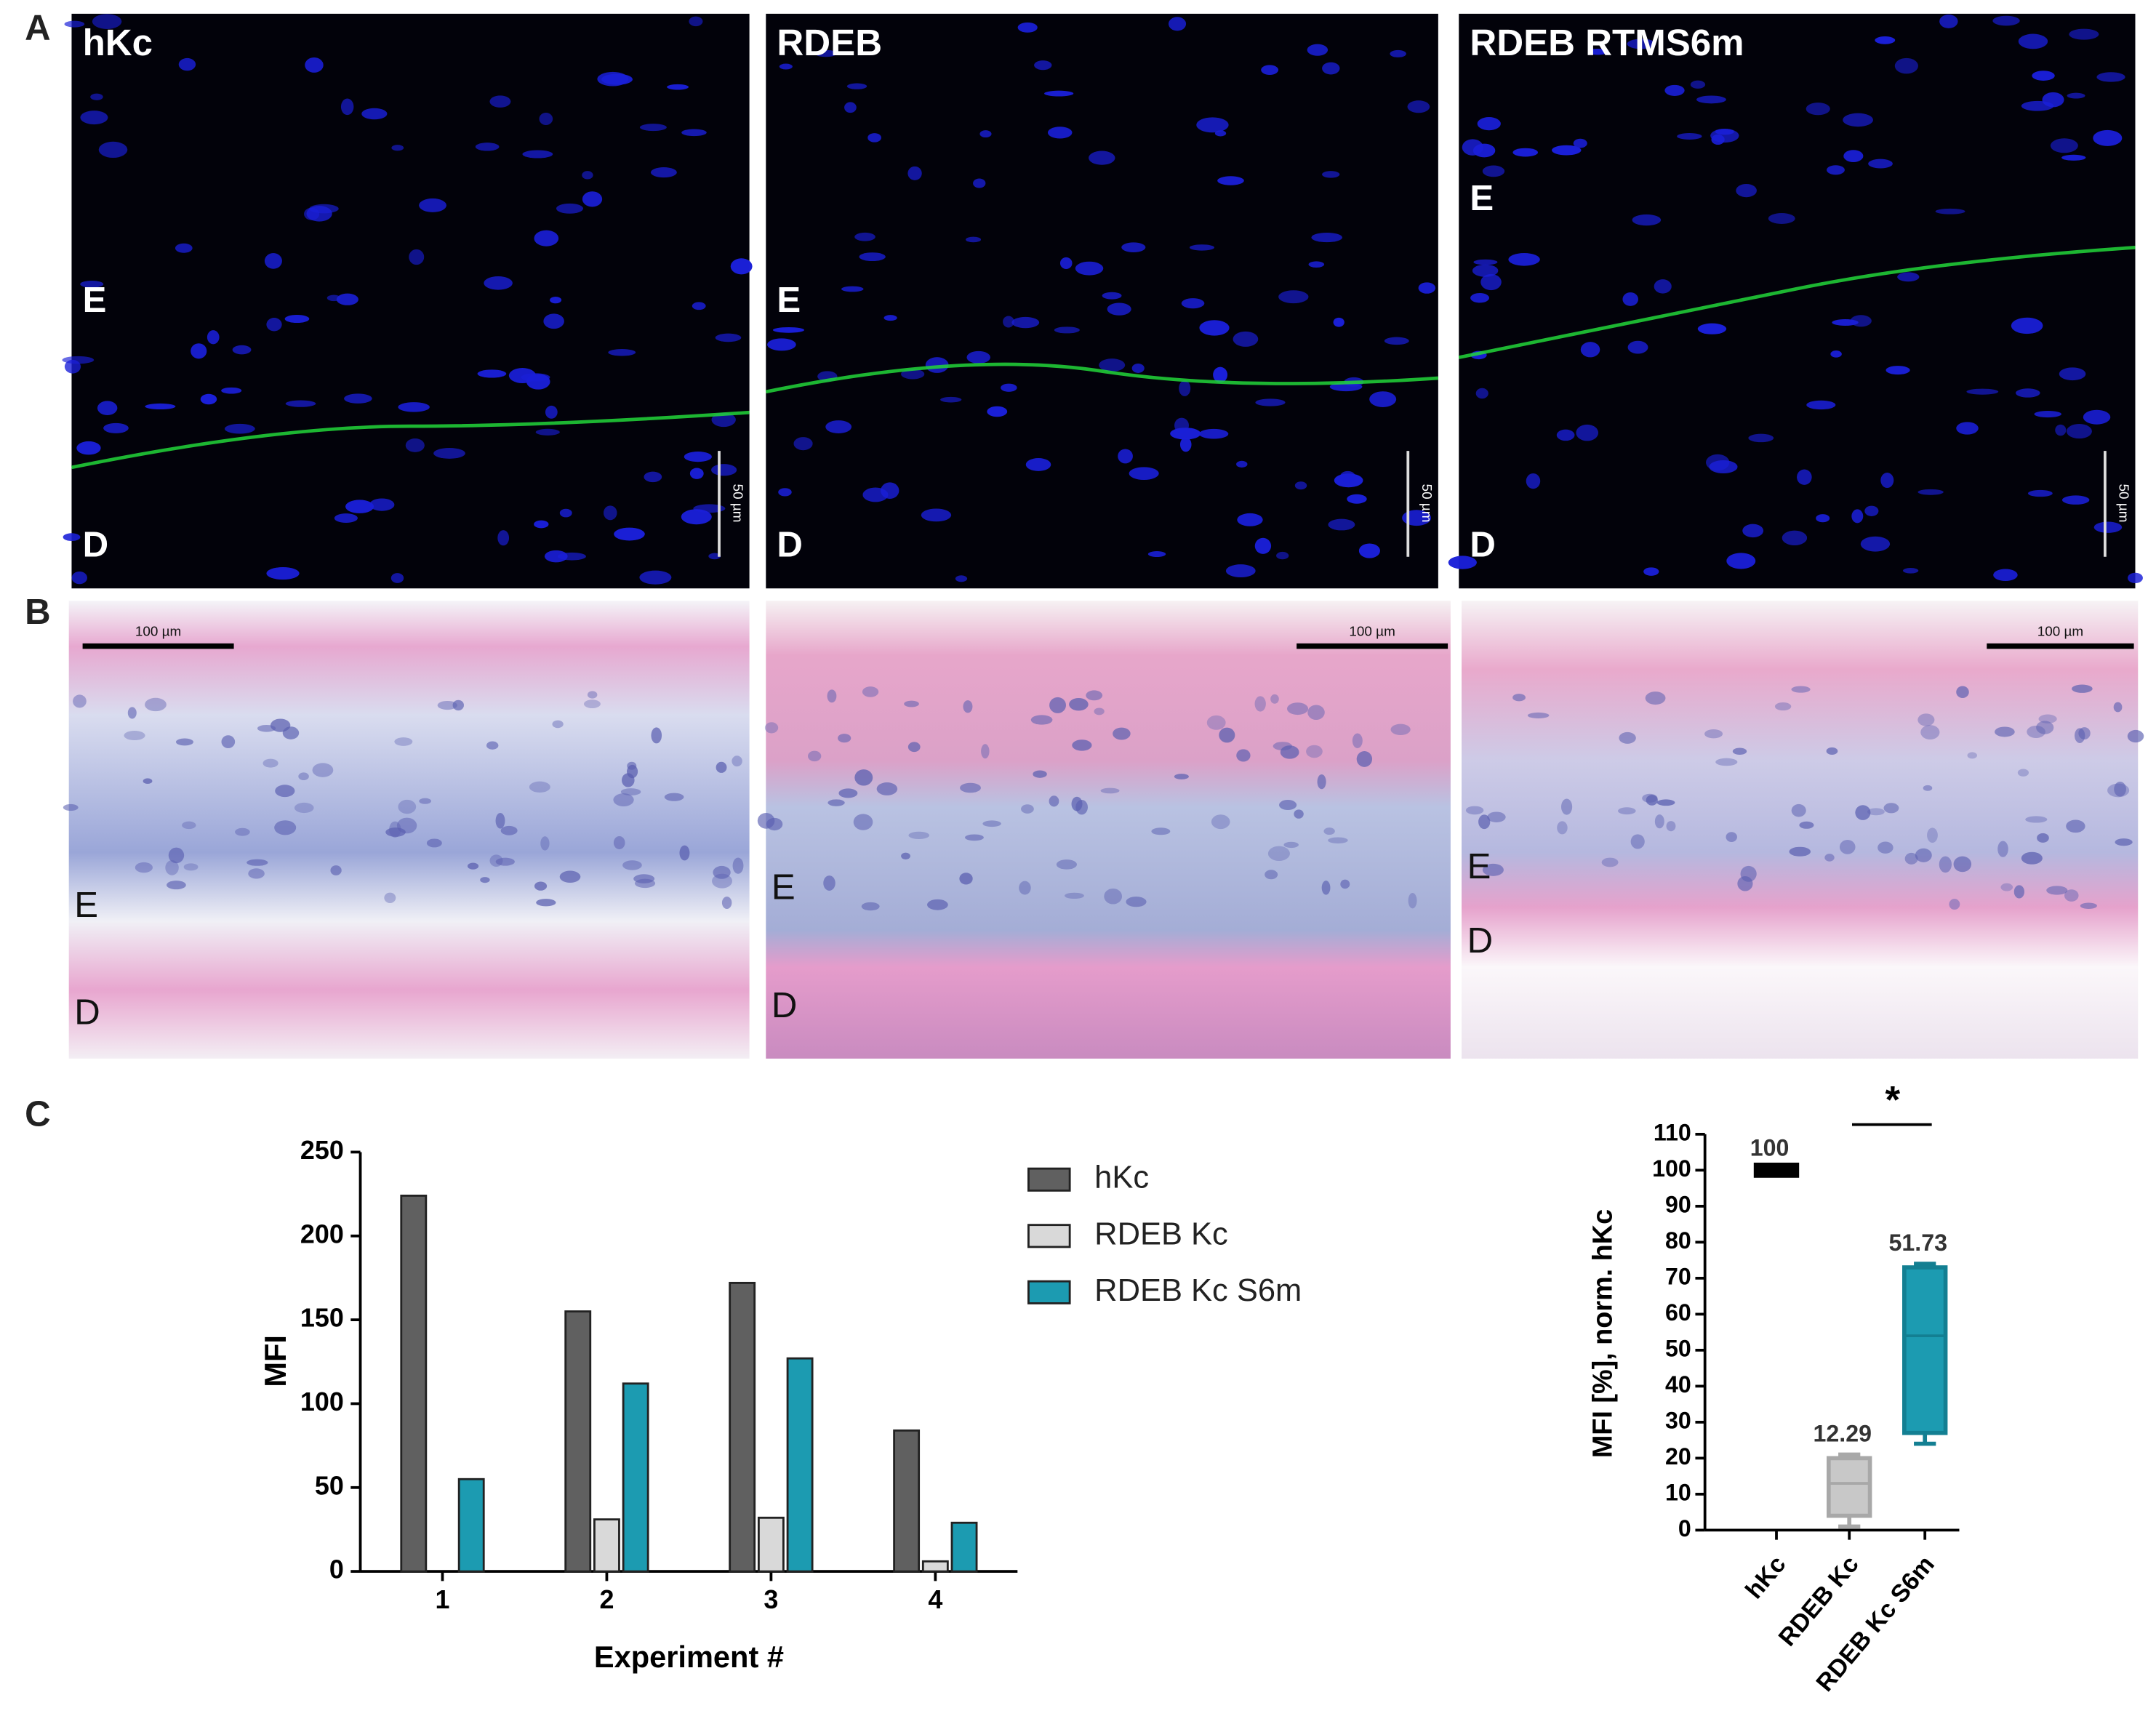 The height and width of the screenshot is (1724, 2156). Describe the element at coordinates (1049, 1292) in the screenshot. I see `legend-swatch` at that location.